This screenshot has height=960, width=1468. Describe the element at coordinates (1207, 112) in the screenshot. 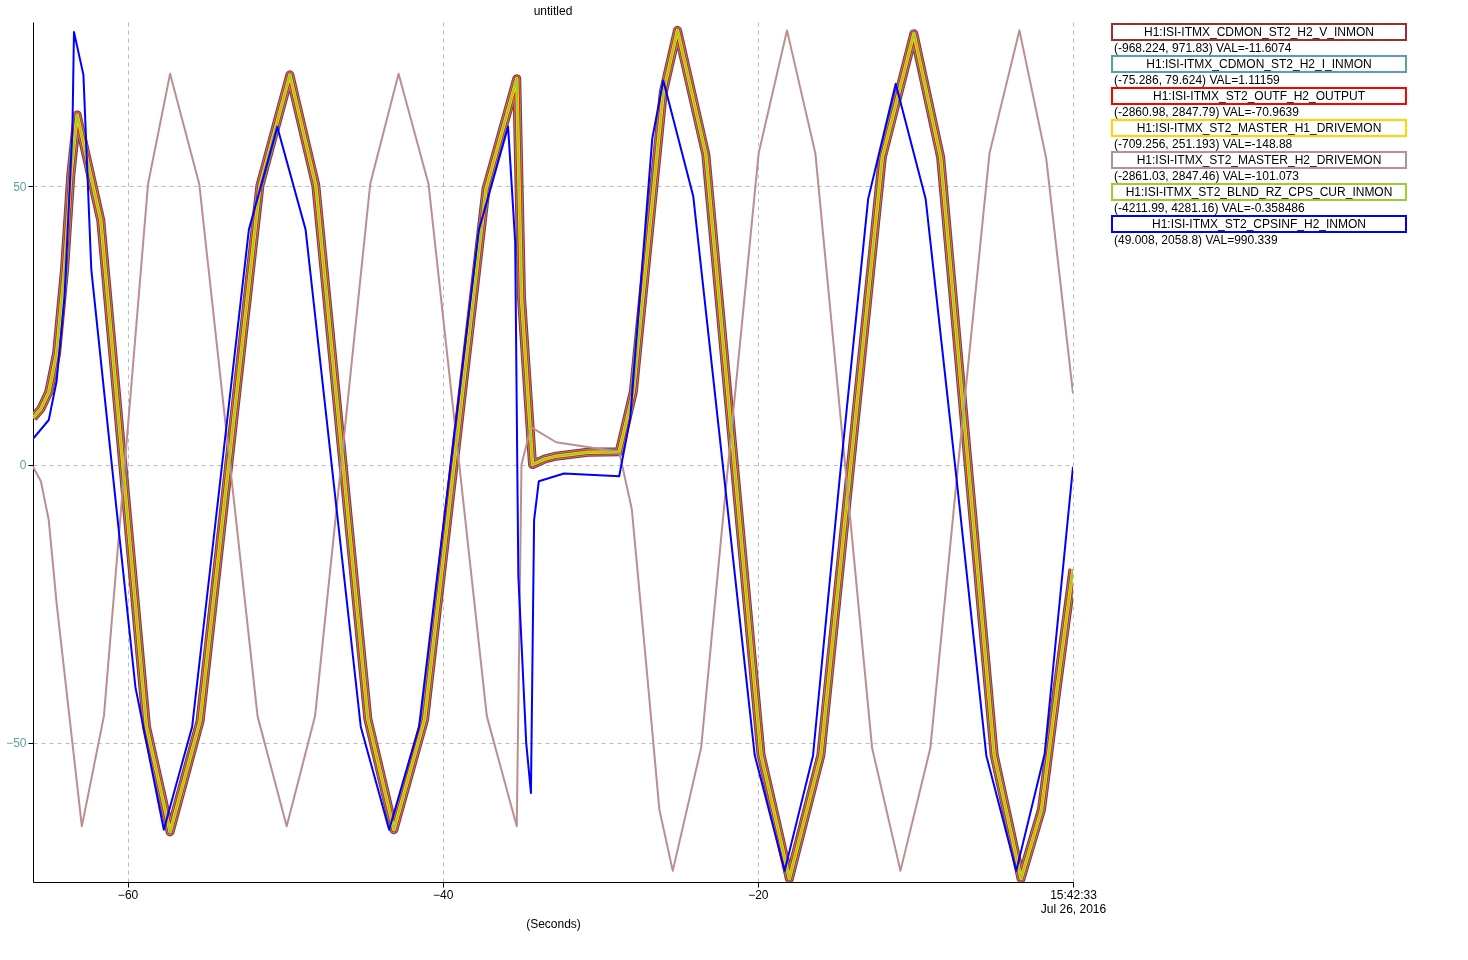

I see `text: (-2860.98, 2847.79) VAL=-70.9639` at that location.